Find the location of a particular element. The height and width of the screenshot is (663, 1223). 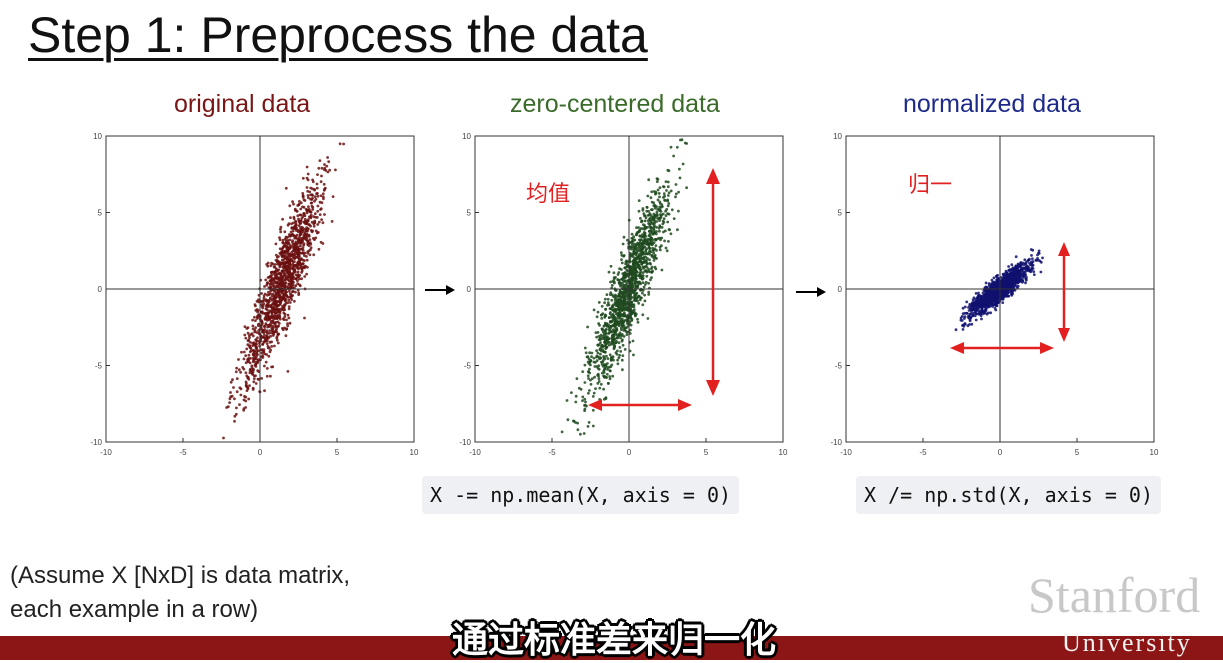

double-arrow-vertical-icon is located at coordinates (713, 282).